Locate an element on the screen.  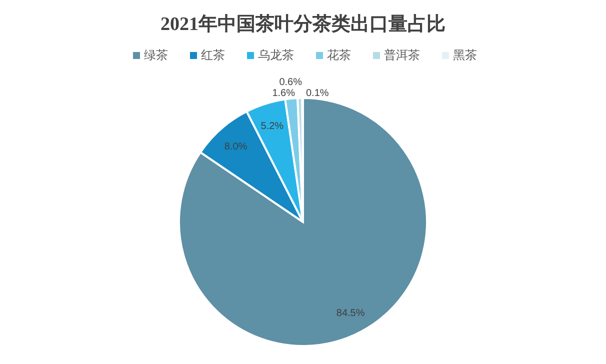
data-label: 8.0% is located at coordinates (236, 147).